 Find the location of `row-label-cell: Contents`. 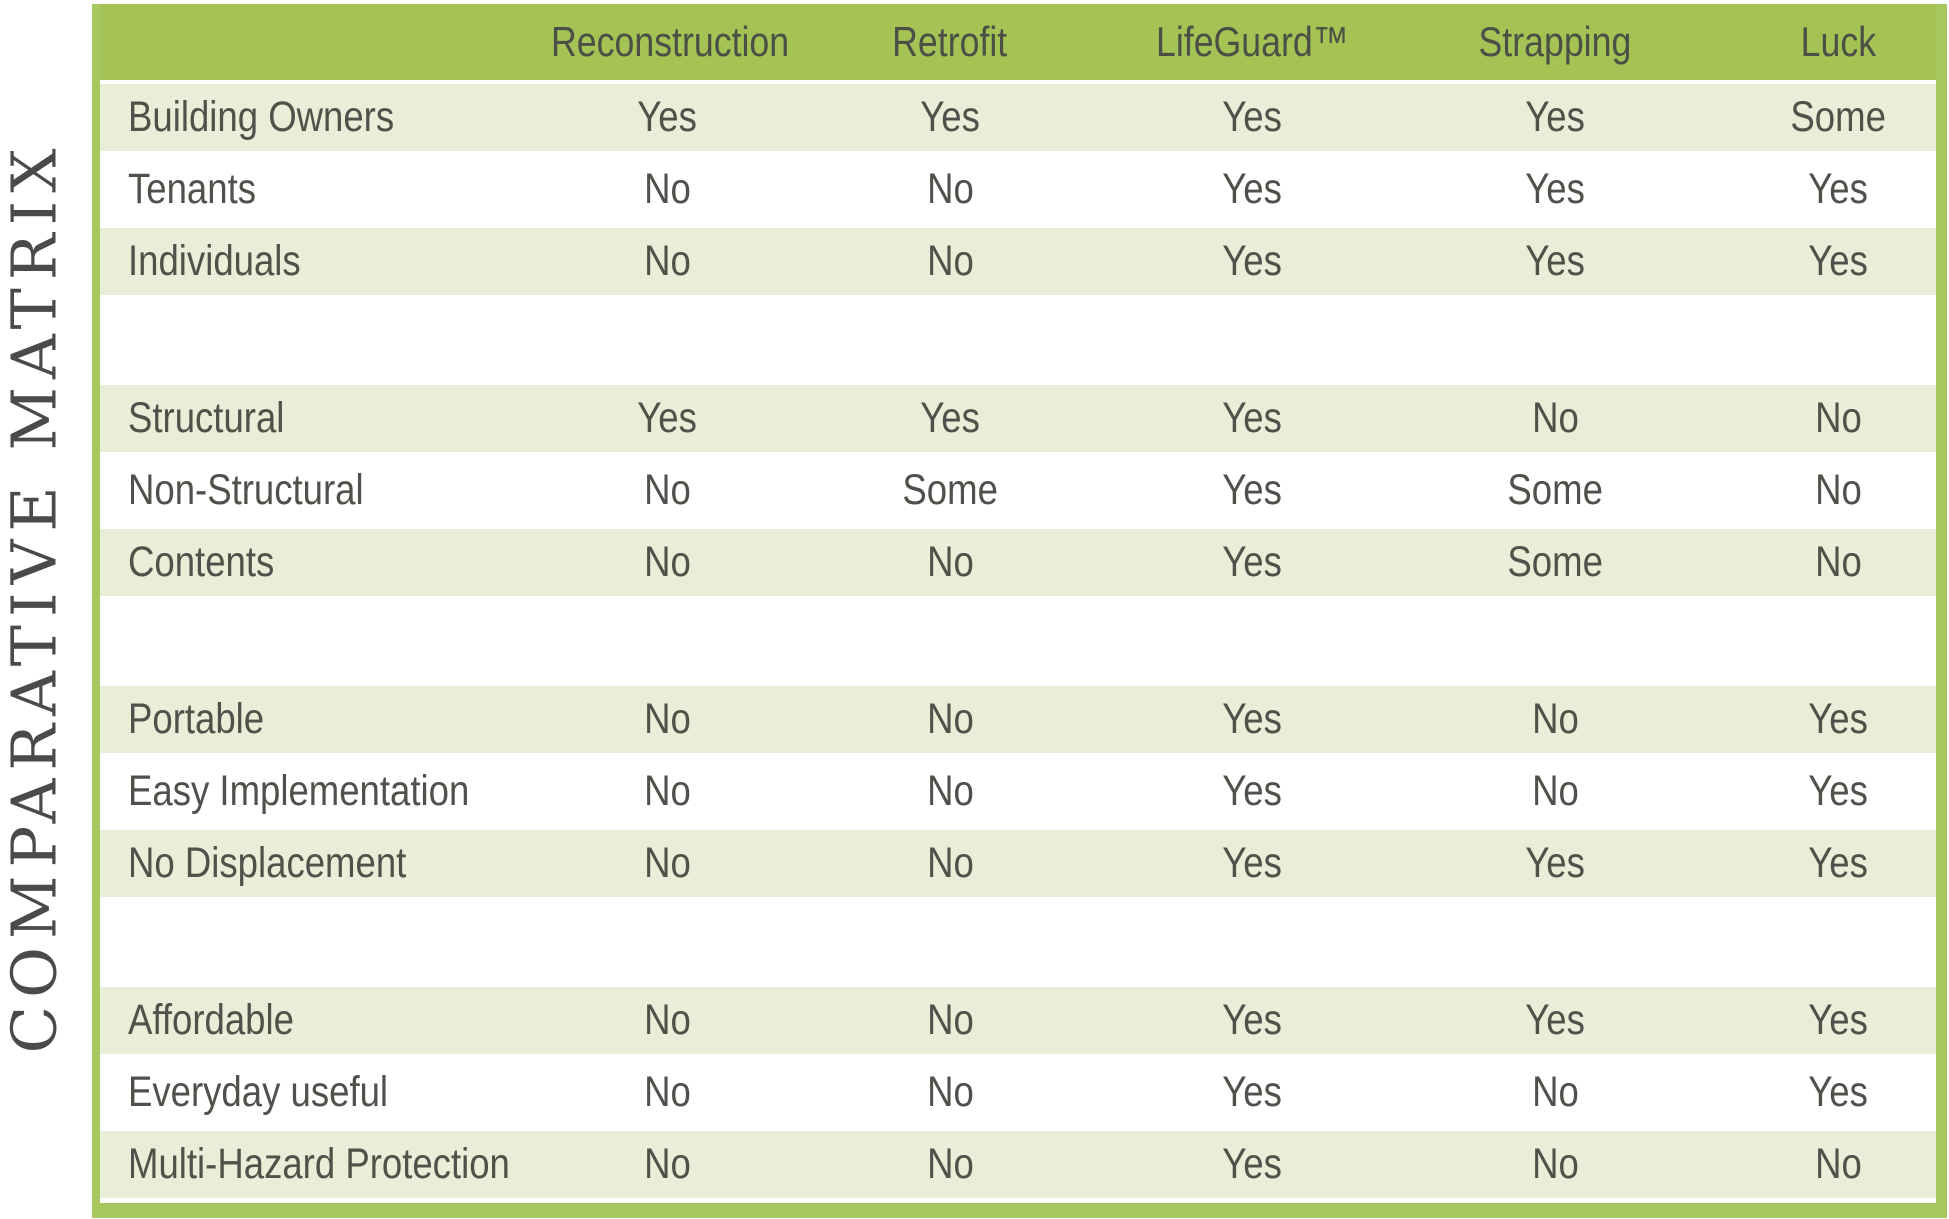

row-label-cell: Contents is located at coordinates (315, 565).